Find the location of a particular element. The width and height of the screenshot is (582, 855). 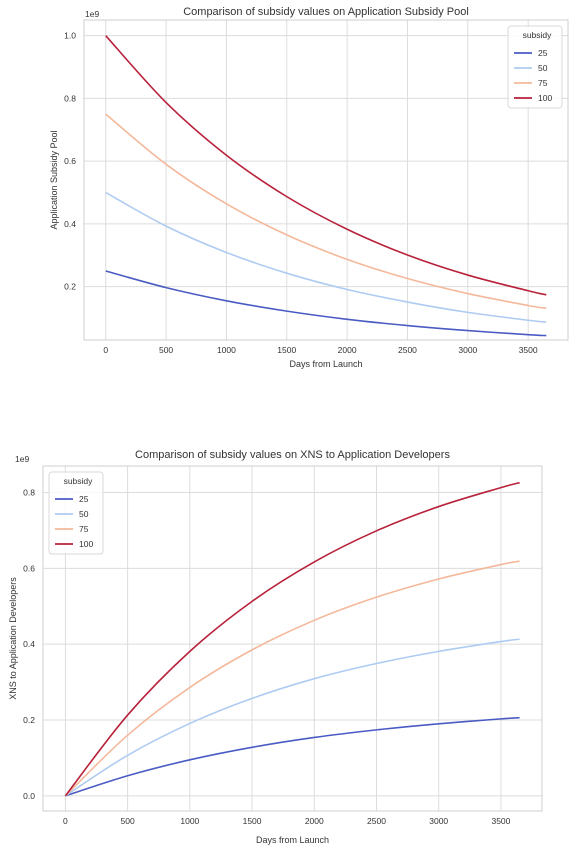

y-axis-label: XNS to Application Developers is located at coordinates (13, 638).